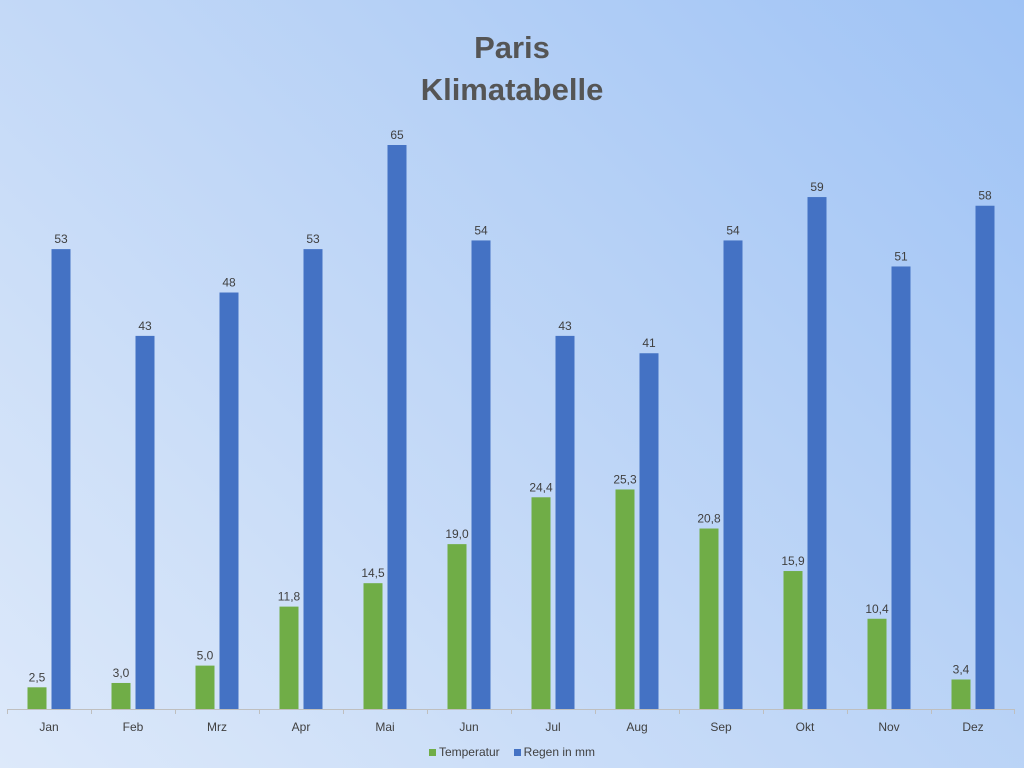 This screenshot has height=768, width=1024. What do you see at coordinates (481, 230) in the screenshot?
I see `data-label-regen-jun: 54` at bounding box center [481, 230].